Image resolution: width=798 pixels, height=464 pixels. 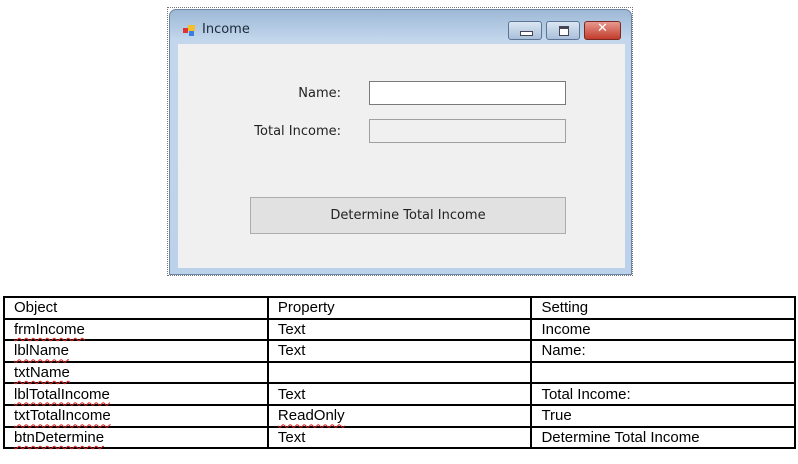 I want to click on object-cell: txtName, so click(x=42, y=373).